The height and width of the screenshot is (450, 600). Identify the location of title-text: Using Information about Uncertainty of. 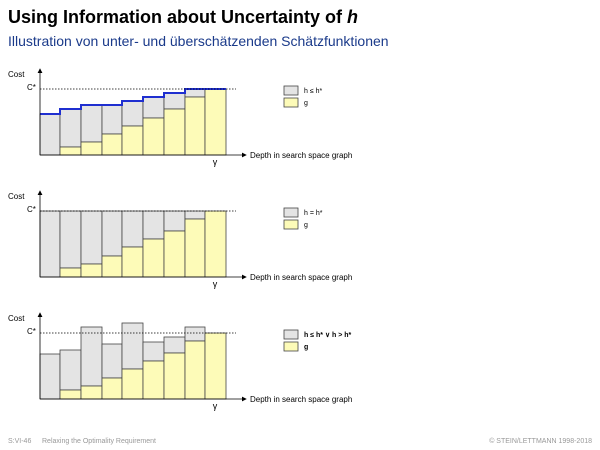
(175, 17).